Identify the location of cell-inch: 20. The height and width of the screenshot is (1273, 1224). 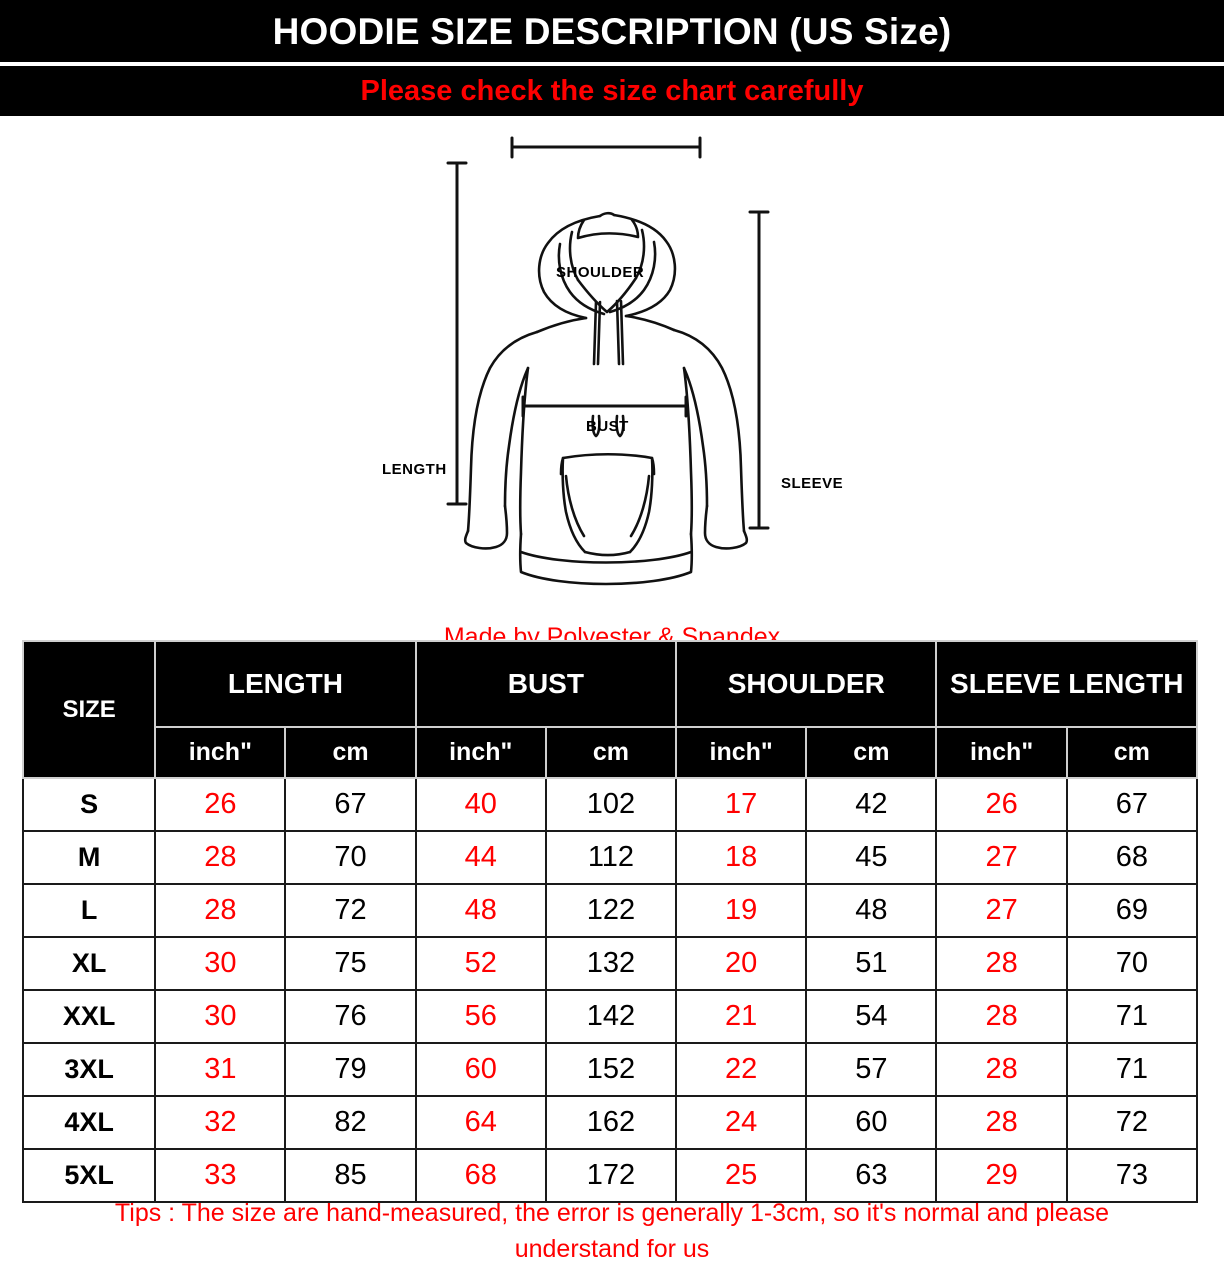
(741, 963).